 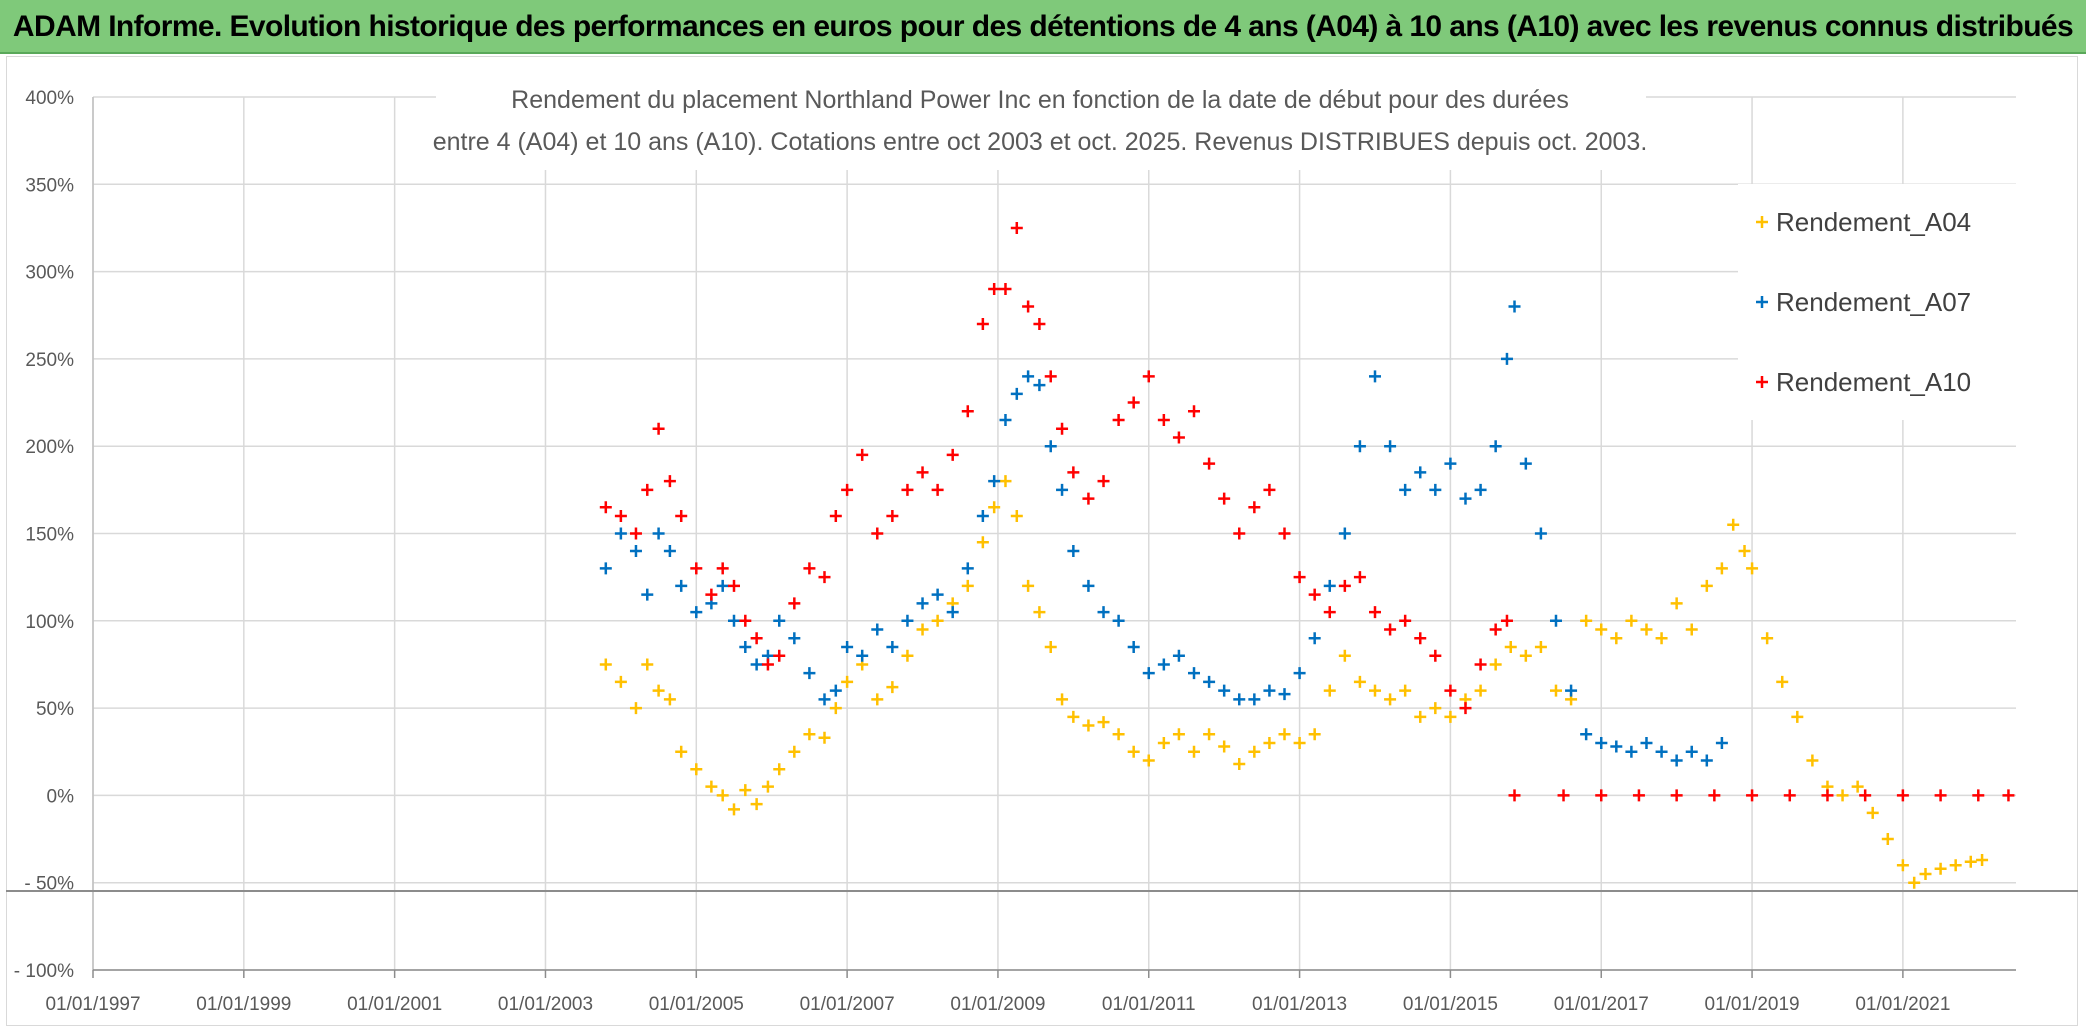 What do you see at coordinates (1041, 124) in the screenshot?
I see `chart-title-background` at bounding box center [1041, 124].